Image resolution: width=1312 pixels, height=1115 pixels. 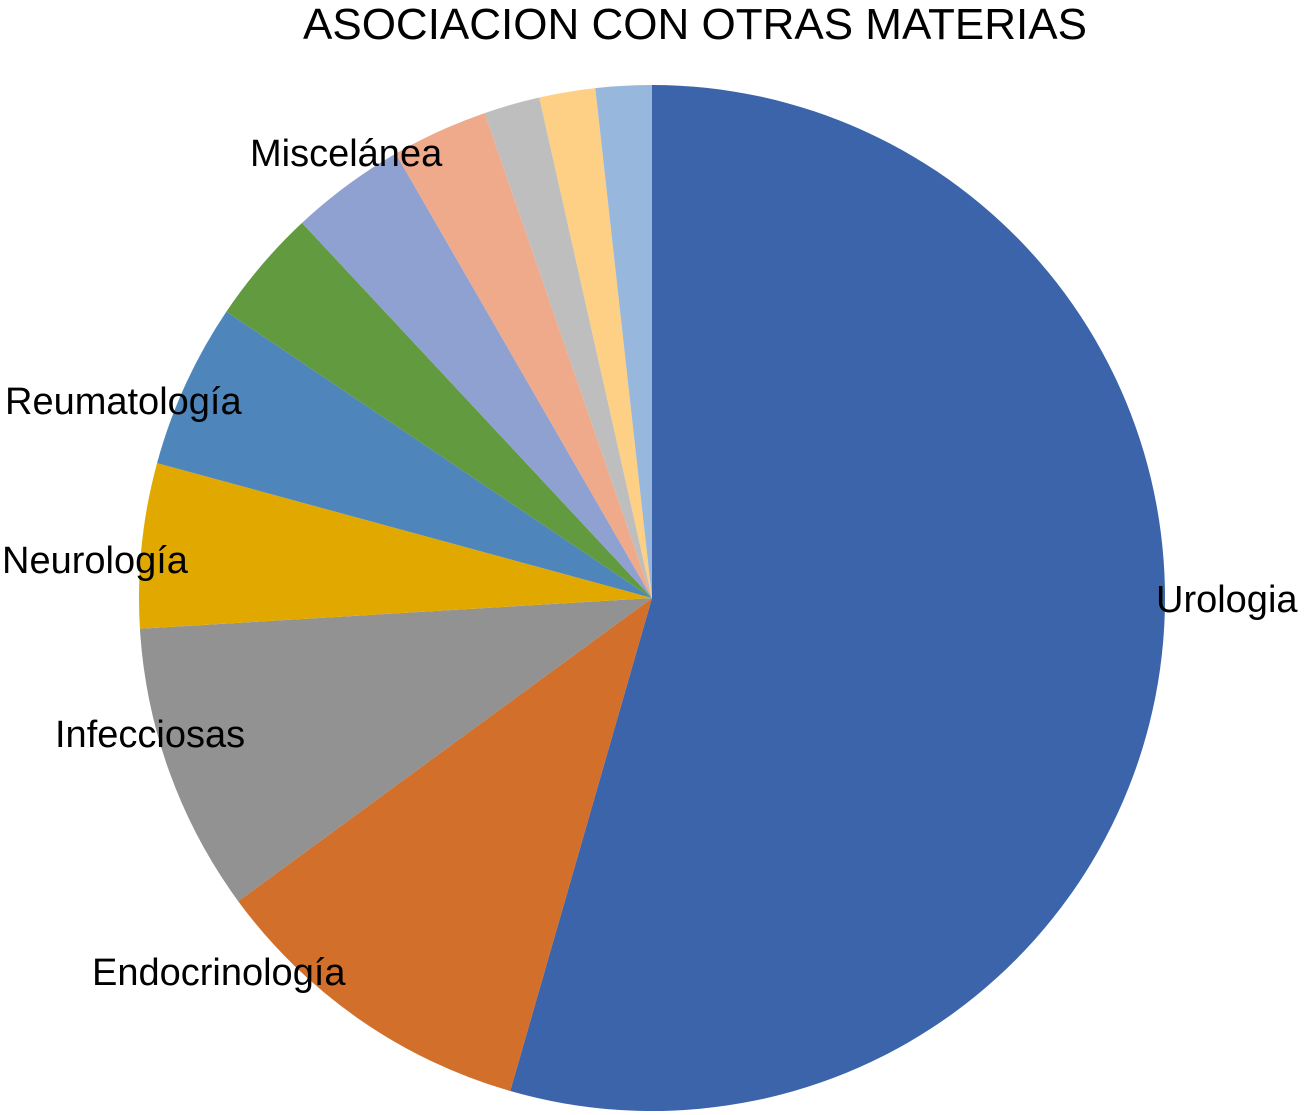 I want to click on slice-label: Miscelánea, so click(x=346, y=154).